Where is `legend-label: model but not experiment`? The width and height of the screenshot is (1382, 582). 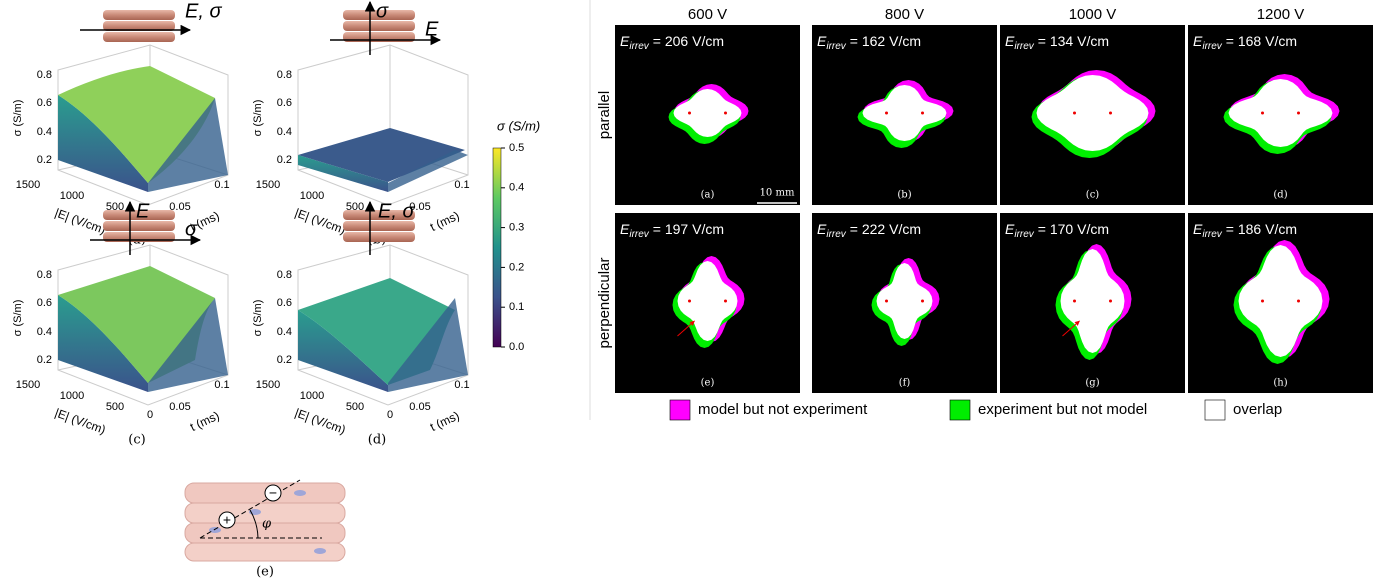 legend-label: model but not experiment is located at coordinates (783, 409).